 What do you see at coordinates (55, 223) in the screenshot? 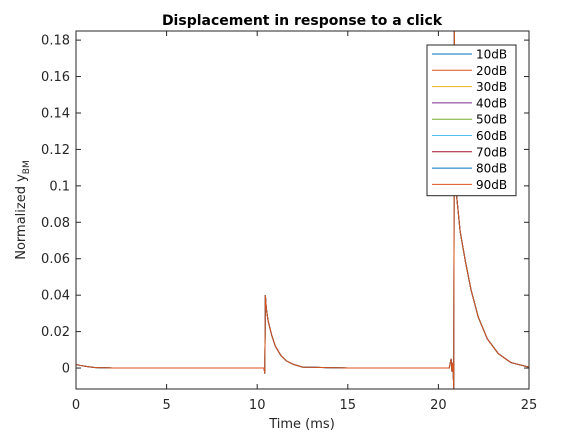
I see `y-tick-label: 0.08` at bounding box center [55, 223].